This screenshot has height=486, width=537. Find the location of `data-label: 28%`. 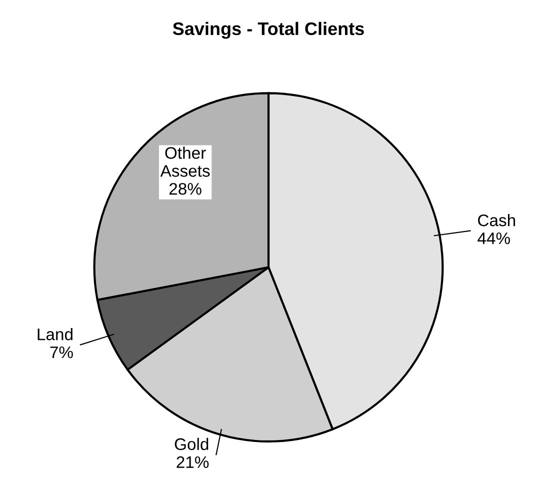

data-label: 28% is located at coordinates (185, 188).